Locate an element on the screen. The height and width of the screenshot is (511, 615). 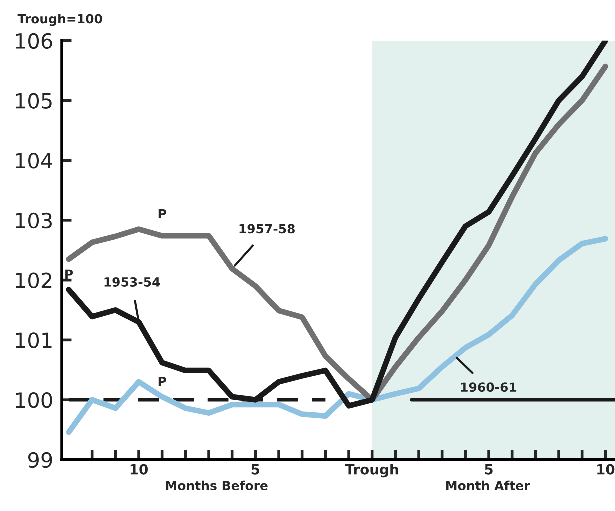
y-tick-label: 105 is located at coordinates (34, 101).